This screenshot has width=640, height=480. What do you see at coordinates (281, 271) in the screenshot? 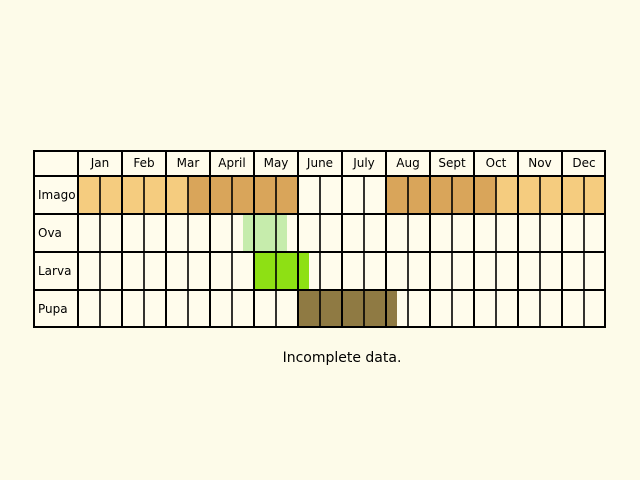
I see `larva-period-bar` at bounding box center [281, 271].